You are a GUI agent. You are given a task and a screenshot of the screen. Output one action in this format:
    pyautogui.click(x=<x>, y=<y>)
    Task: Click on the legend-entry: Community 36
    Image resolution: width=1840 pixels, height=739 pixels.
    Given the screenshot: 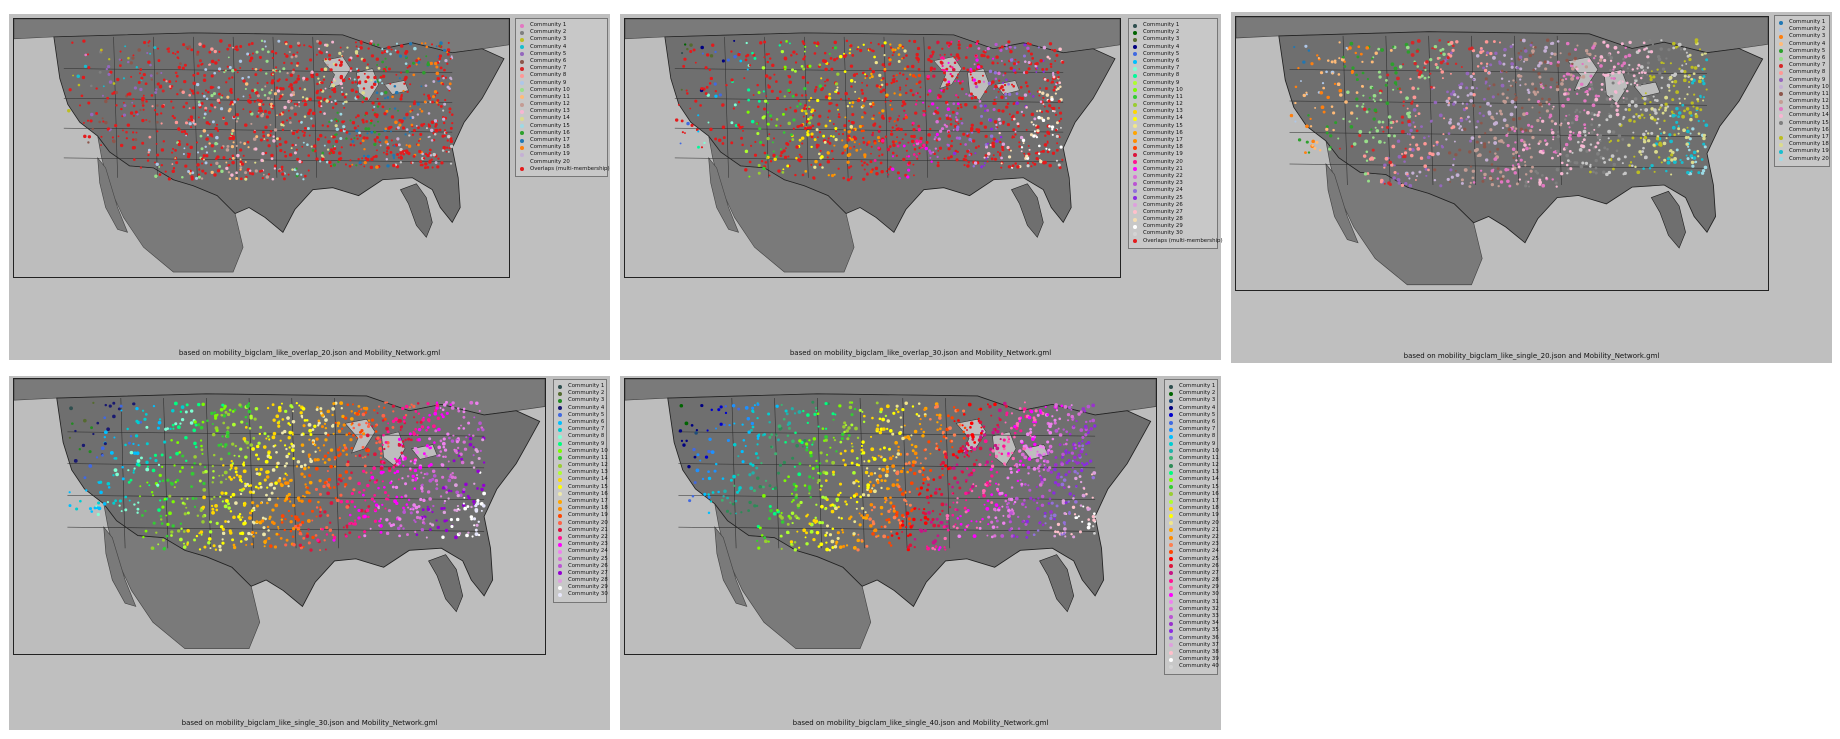 What is the action you would take?
    pyautogui.click(x=1194, y=638)
    